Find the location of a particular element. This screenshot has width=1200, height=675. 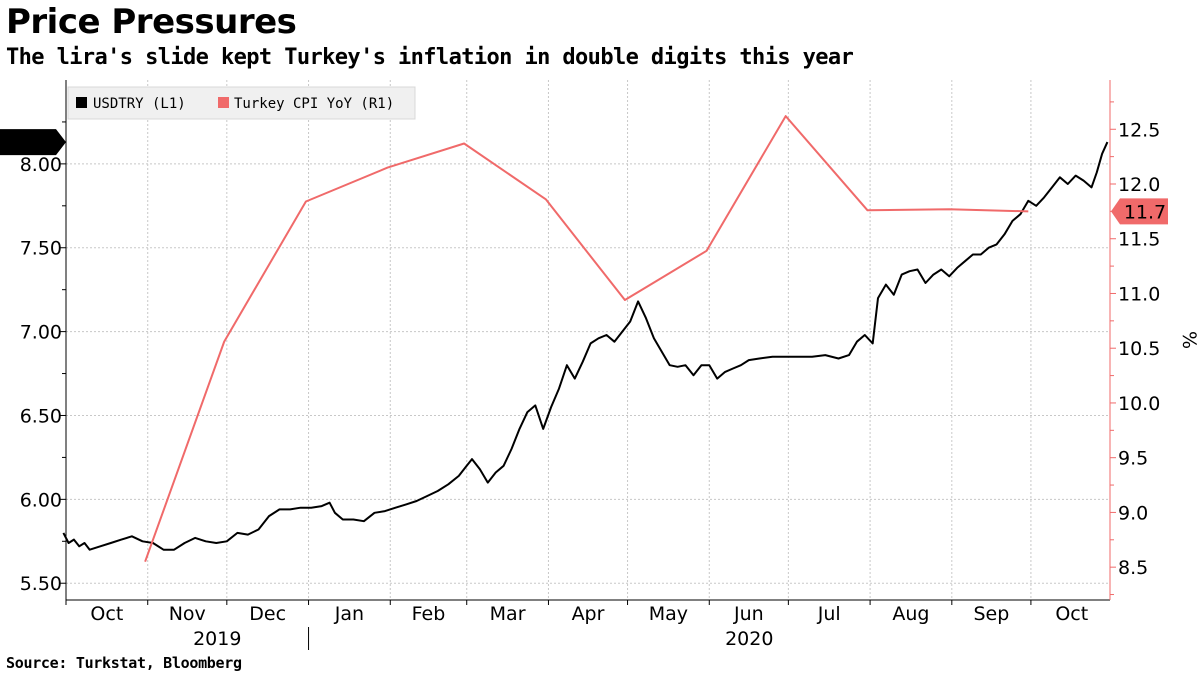

legend-label-cpi: Turkey CPI YoY (R1) is located at coordinates (314, 104).